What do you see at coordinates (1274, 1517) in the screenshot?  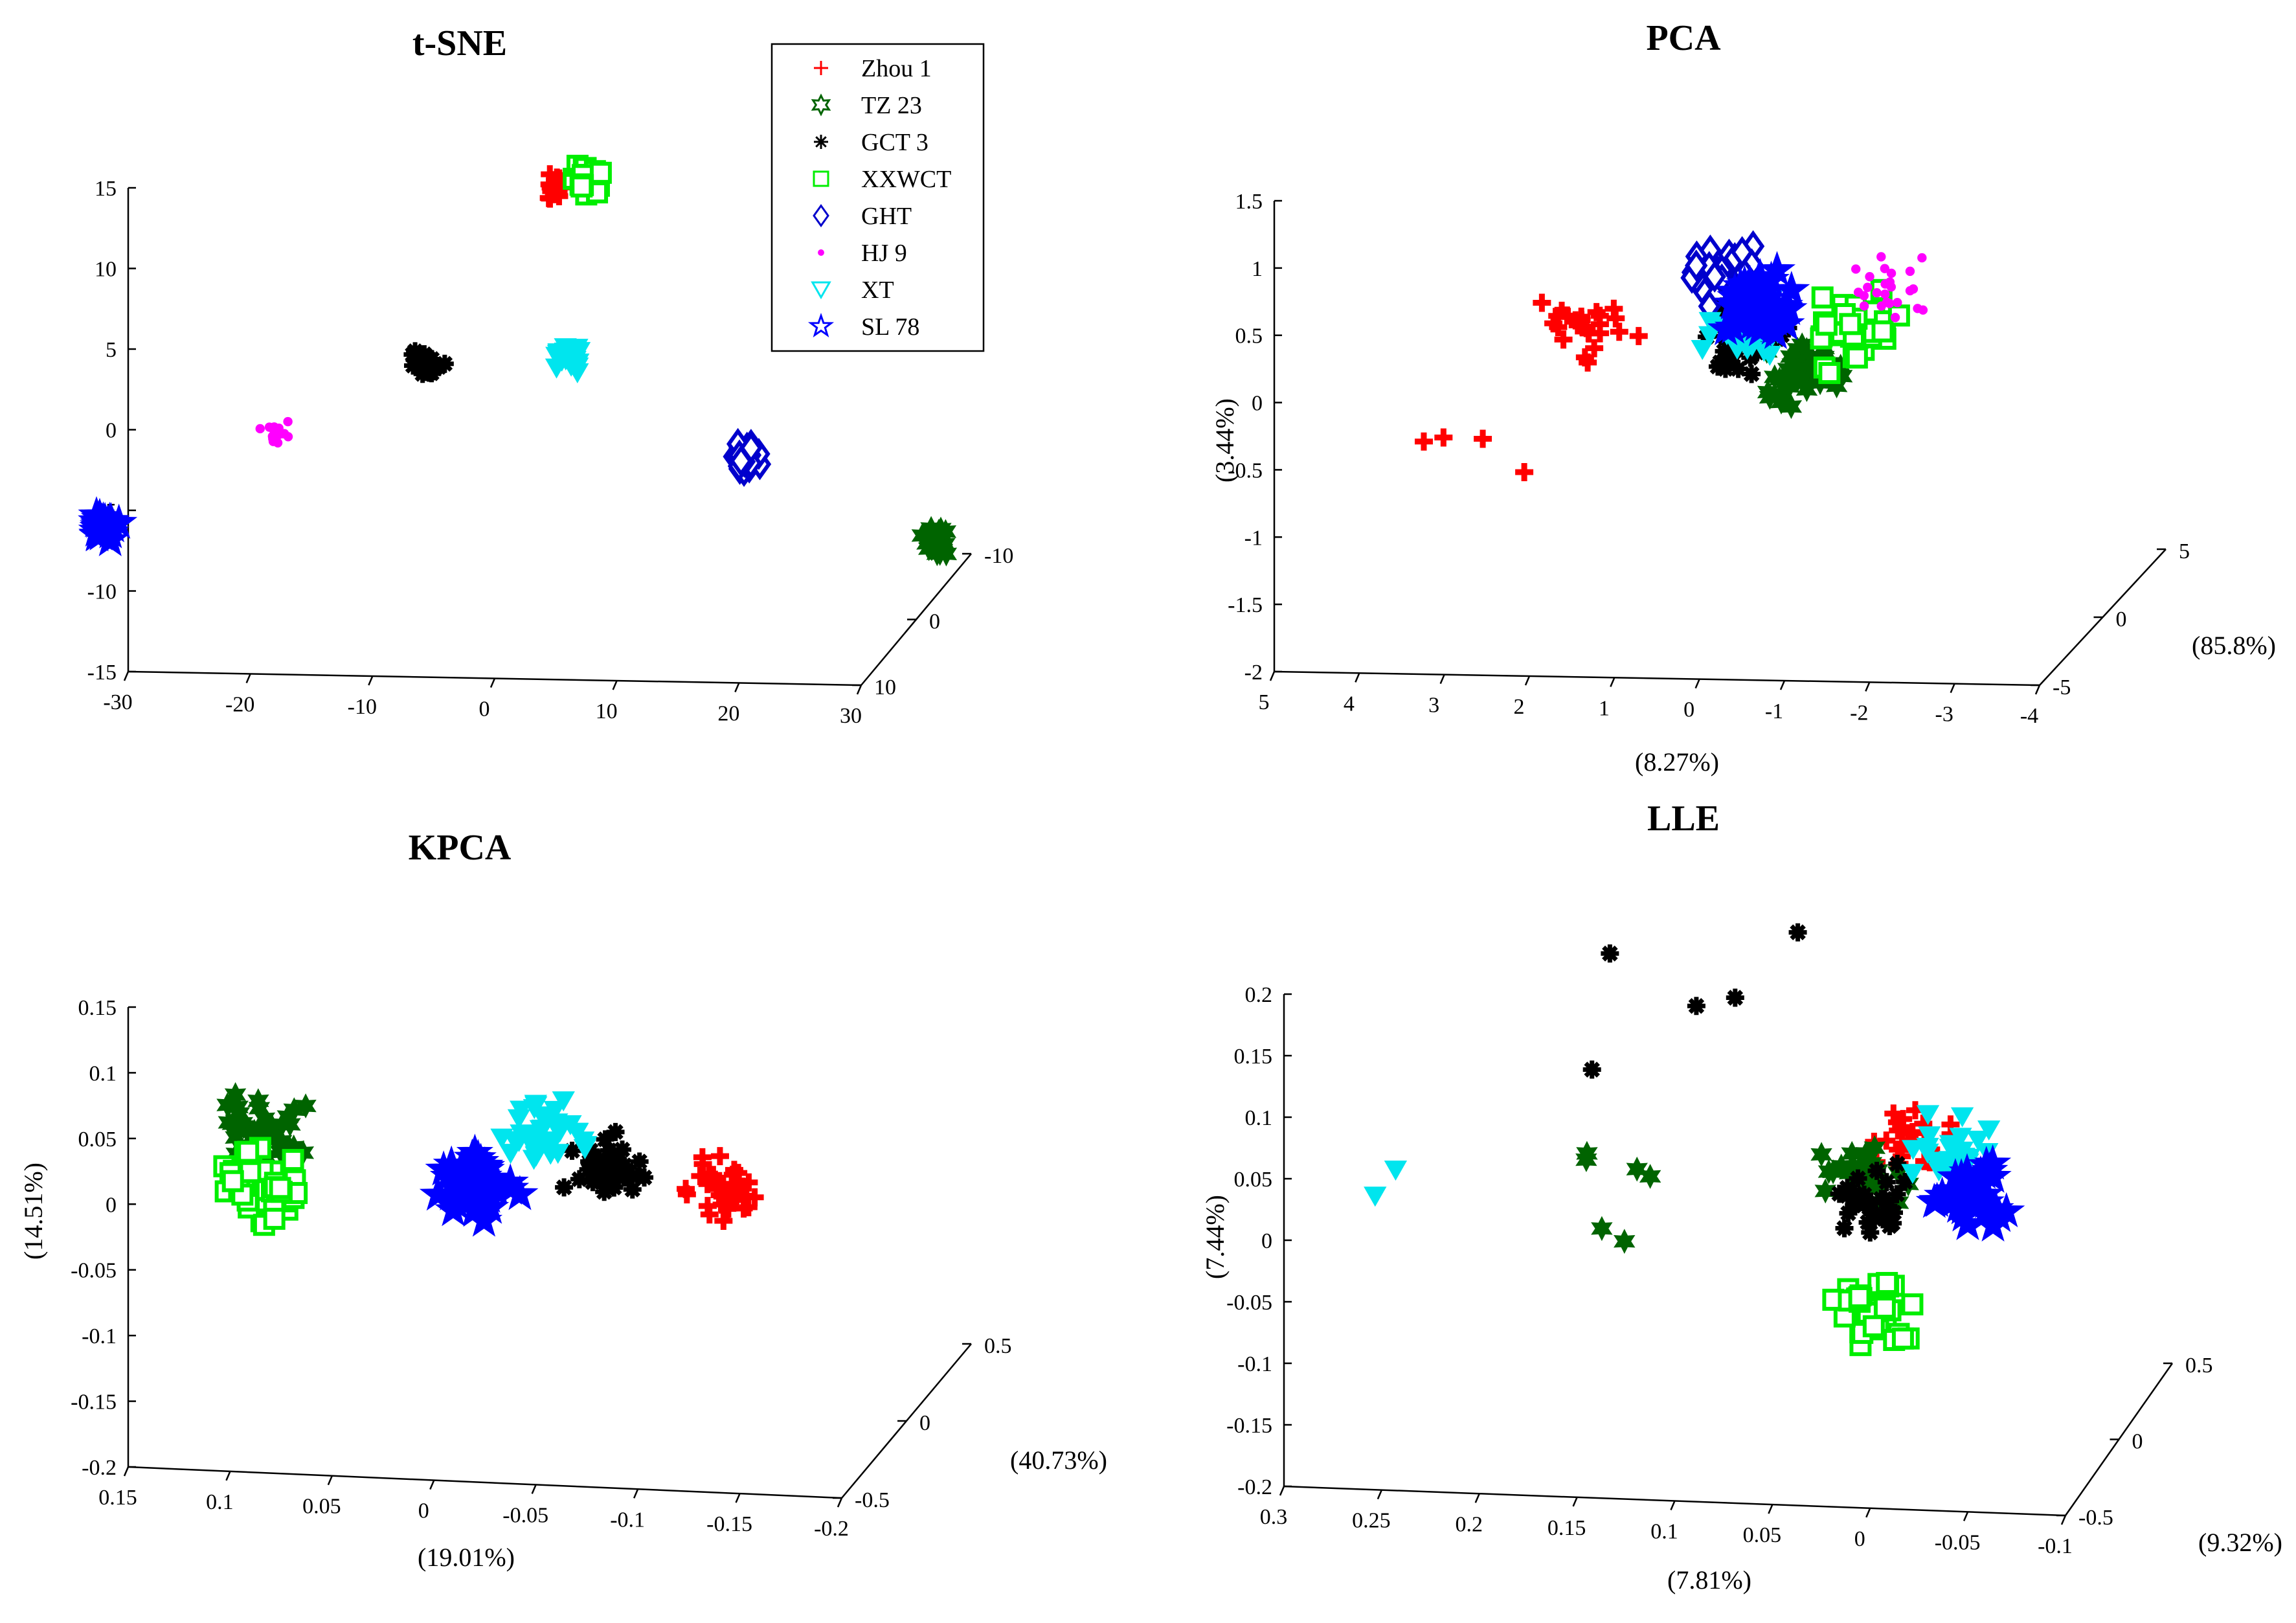 I see `x-tick-label: 0.3` at bounding box center [1274, 1517].